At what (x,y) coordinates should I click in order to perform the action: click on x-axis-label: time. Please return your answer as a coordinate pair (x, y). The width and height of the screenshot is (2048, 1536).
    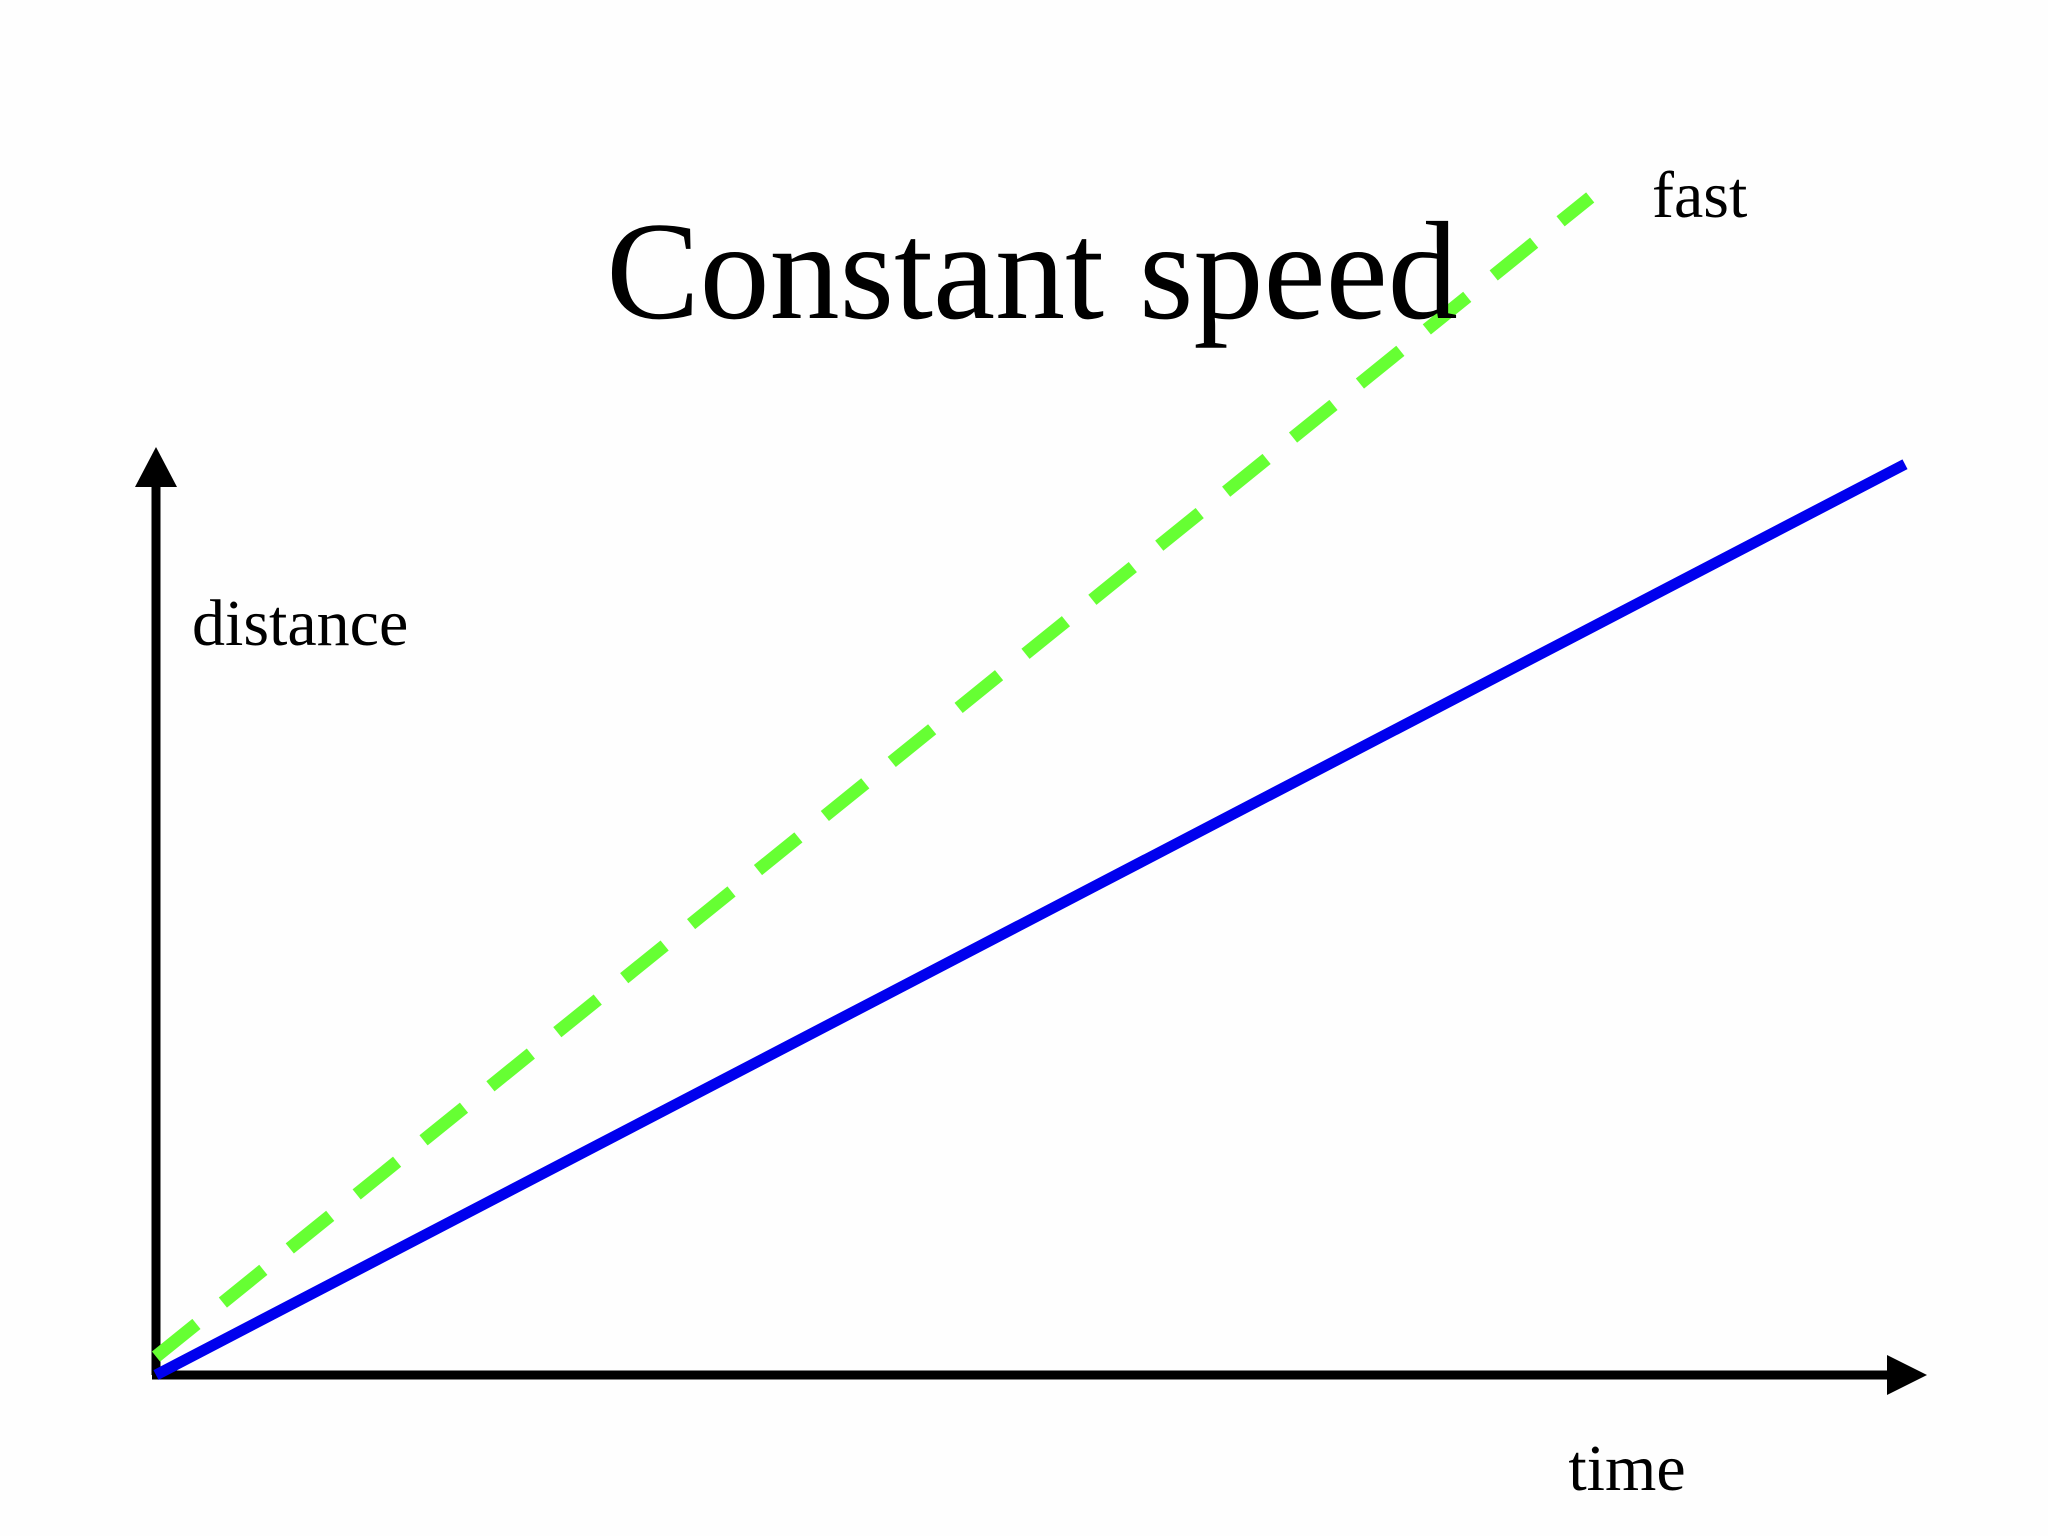
    Looking at the image, I should click on (1626, 1468).